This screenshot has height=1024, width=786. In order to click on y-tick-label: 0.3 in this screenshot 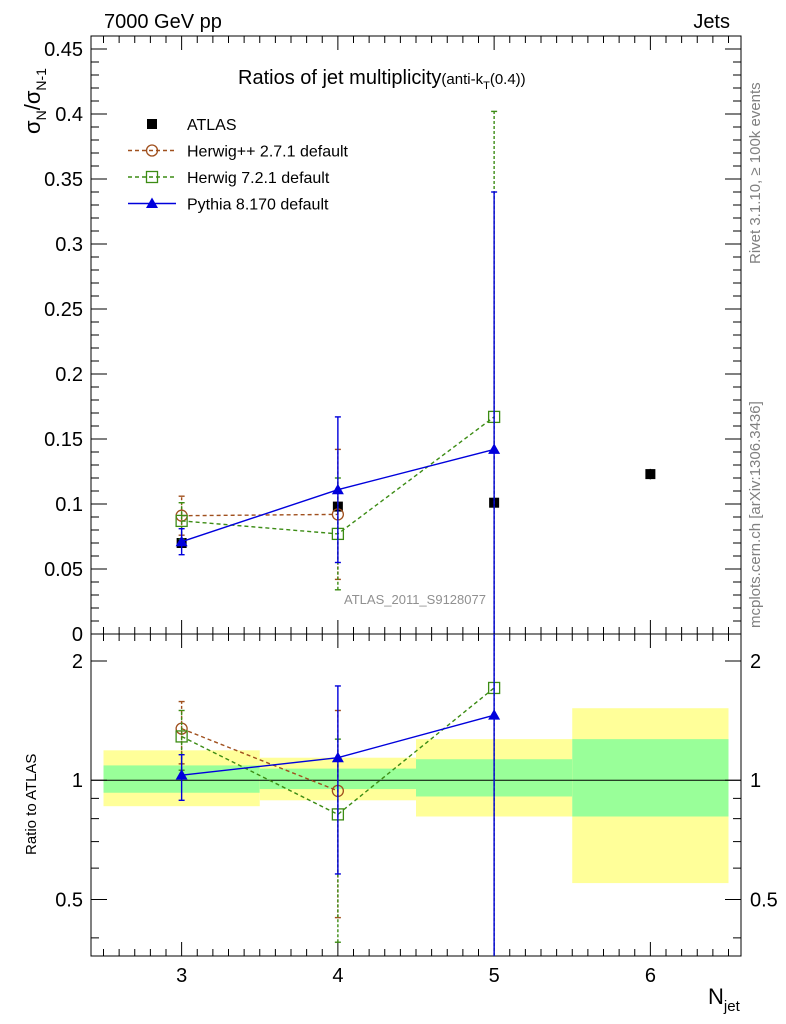, I will do `click(69, 245)`.